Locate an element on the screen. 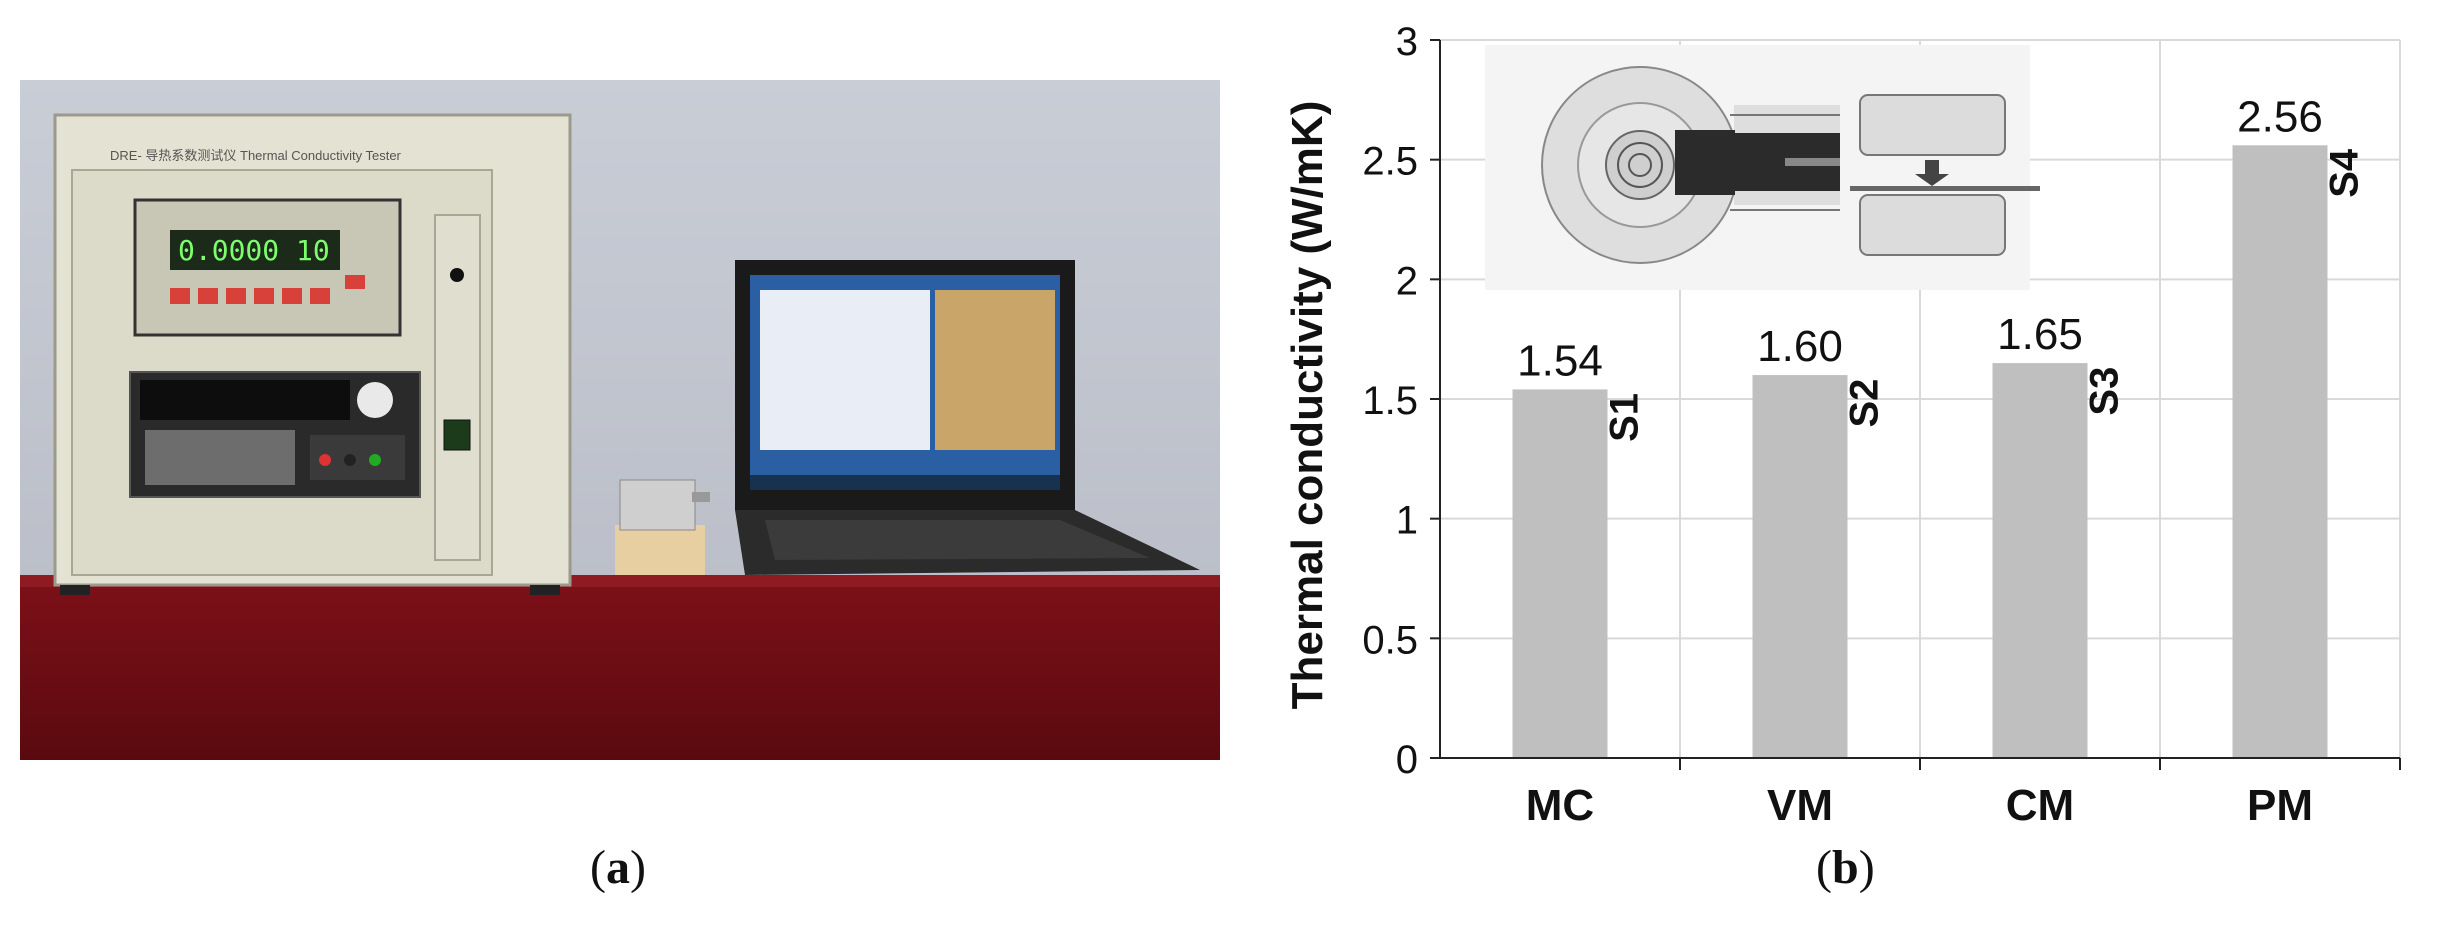 This screenshot has height=925, width=2440. bar-value-label: 1.54 is located at coordinates (1560, 360).